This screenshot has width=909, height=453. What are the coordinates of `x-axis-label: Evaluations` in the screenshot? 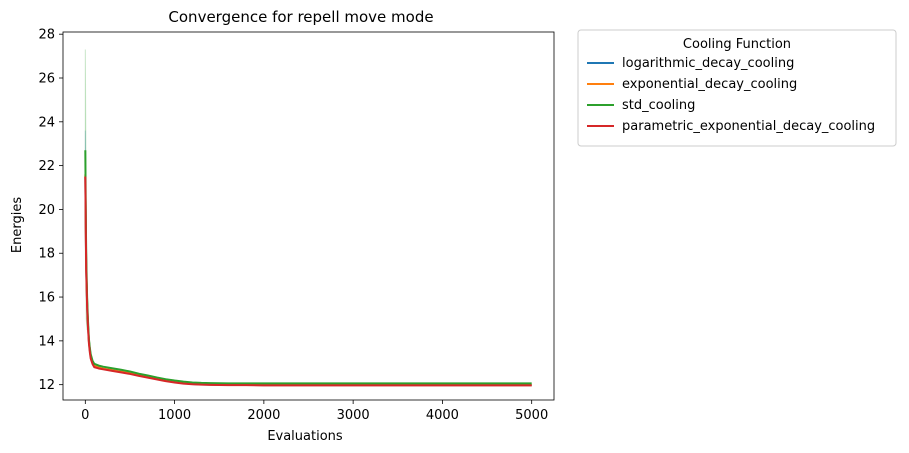 It's located at (305, 436).